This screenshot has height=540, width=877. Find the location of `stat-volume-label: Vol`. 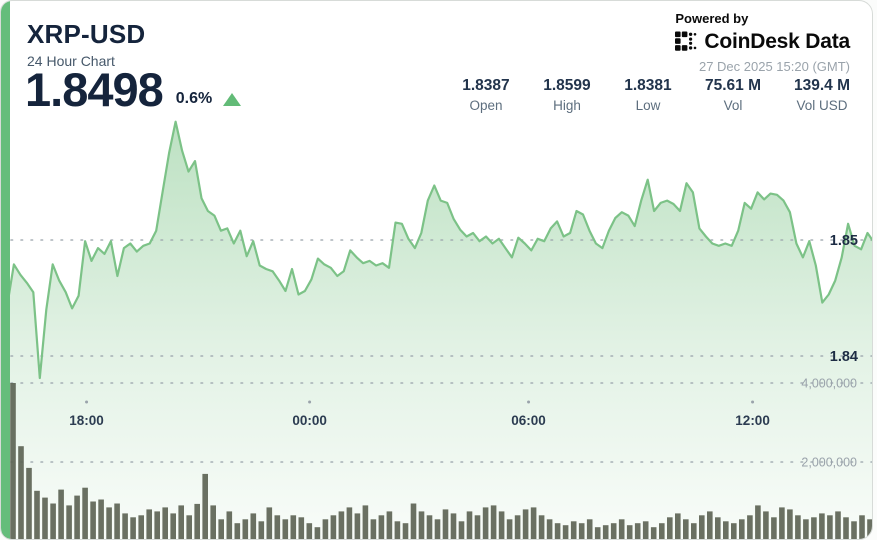

stat-volume-label: Vol is located at coordinates (733, 105).